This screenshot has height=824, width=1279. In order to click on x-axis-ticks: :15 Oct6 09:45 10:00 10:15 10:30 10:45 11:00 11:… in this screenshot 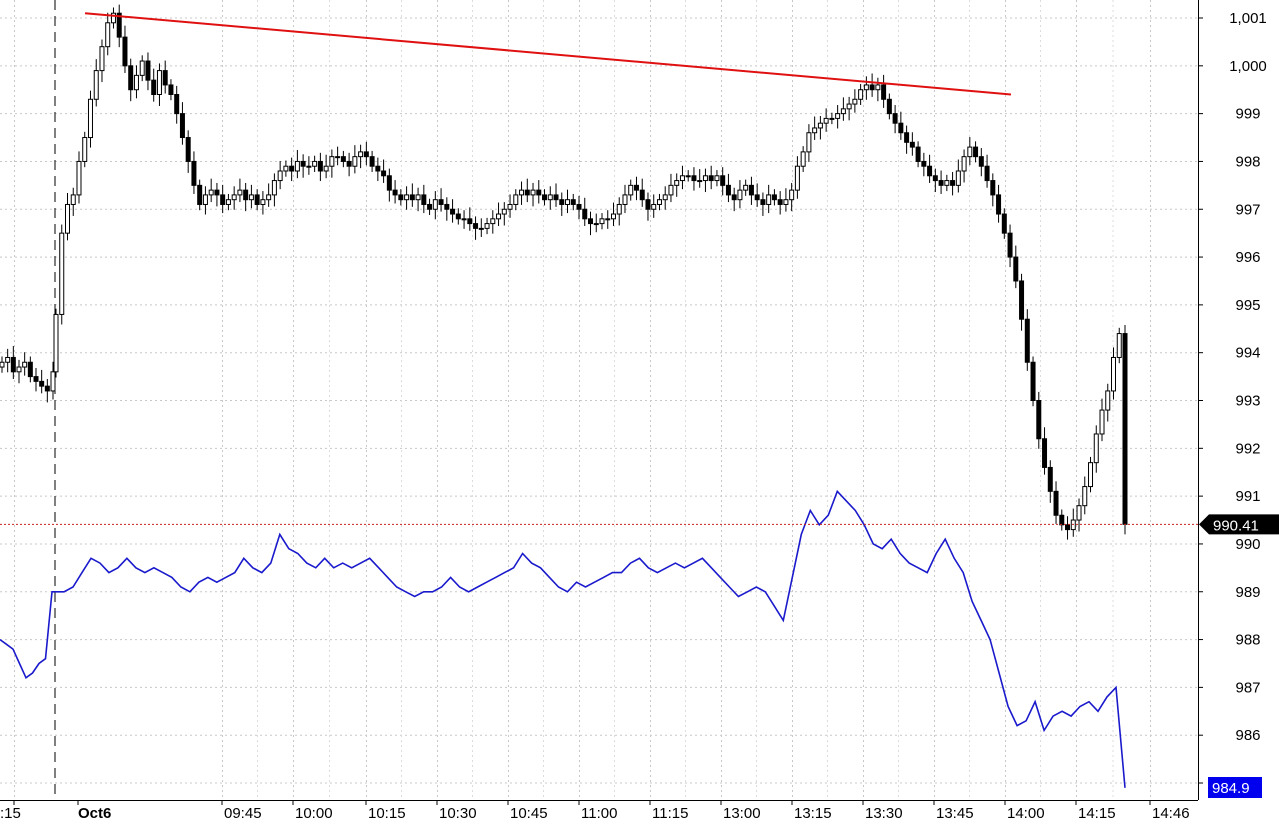, I will do `click(595, 811)`.